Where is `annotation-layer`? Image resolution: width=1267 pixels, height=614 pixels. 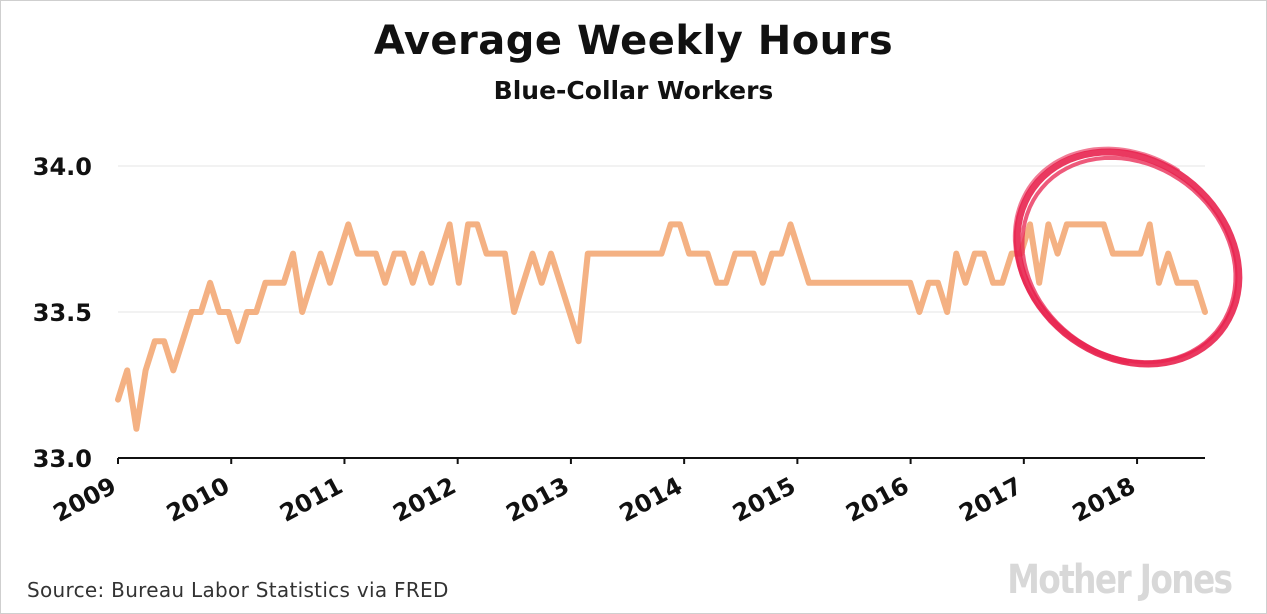
annotation-layer is located at coordinates (1127, 257).